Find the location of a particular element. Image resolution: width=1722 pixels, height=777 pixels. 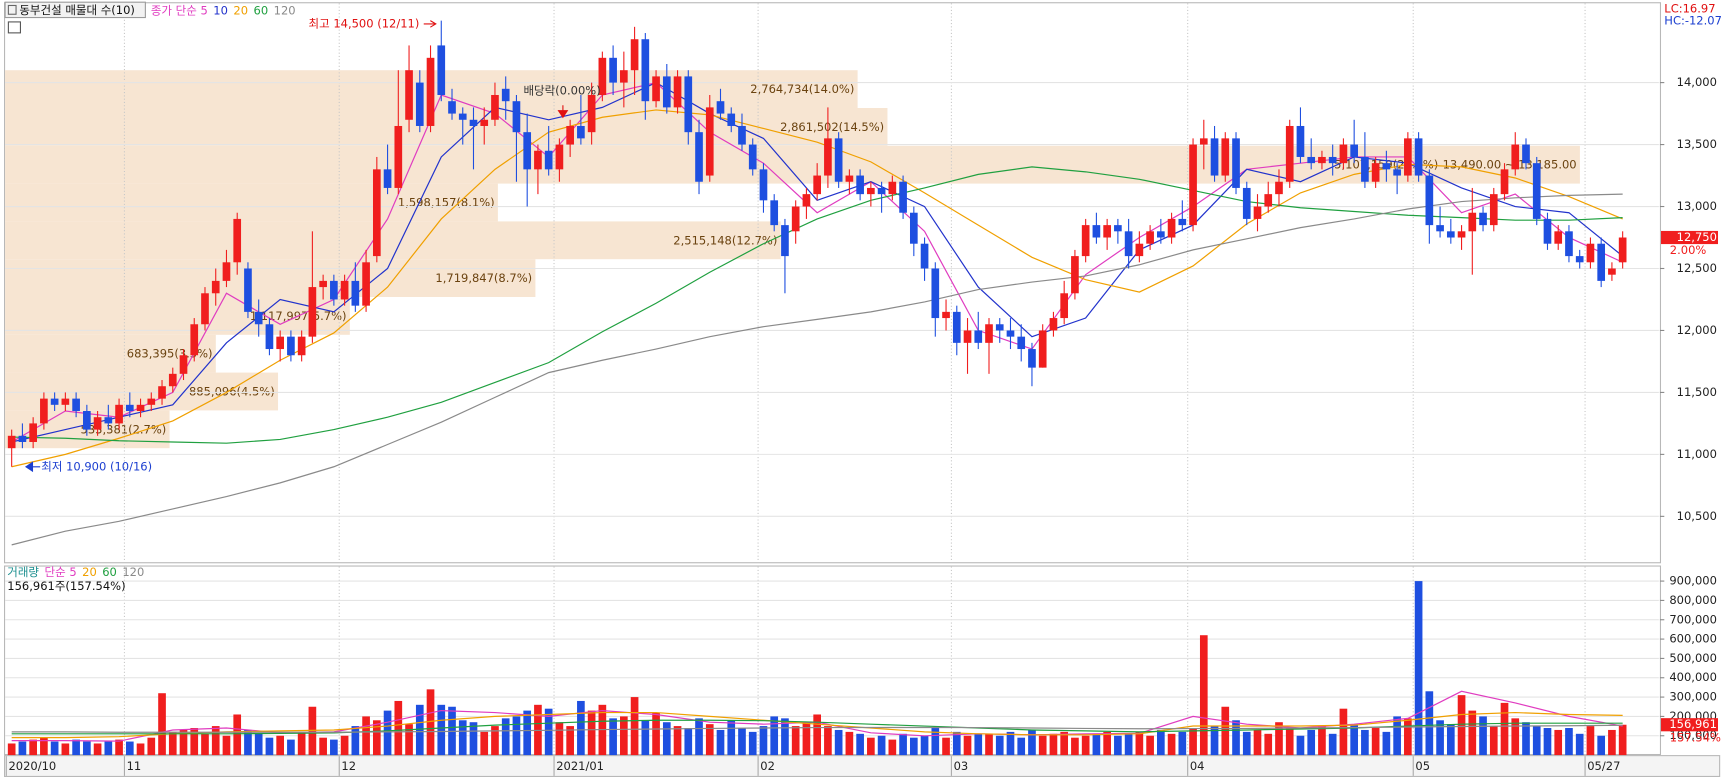

y-tick-label: 700,000 is located at coordinates (1693, 619).